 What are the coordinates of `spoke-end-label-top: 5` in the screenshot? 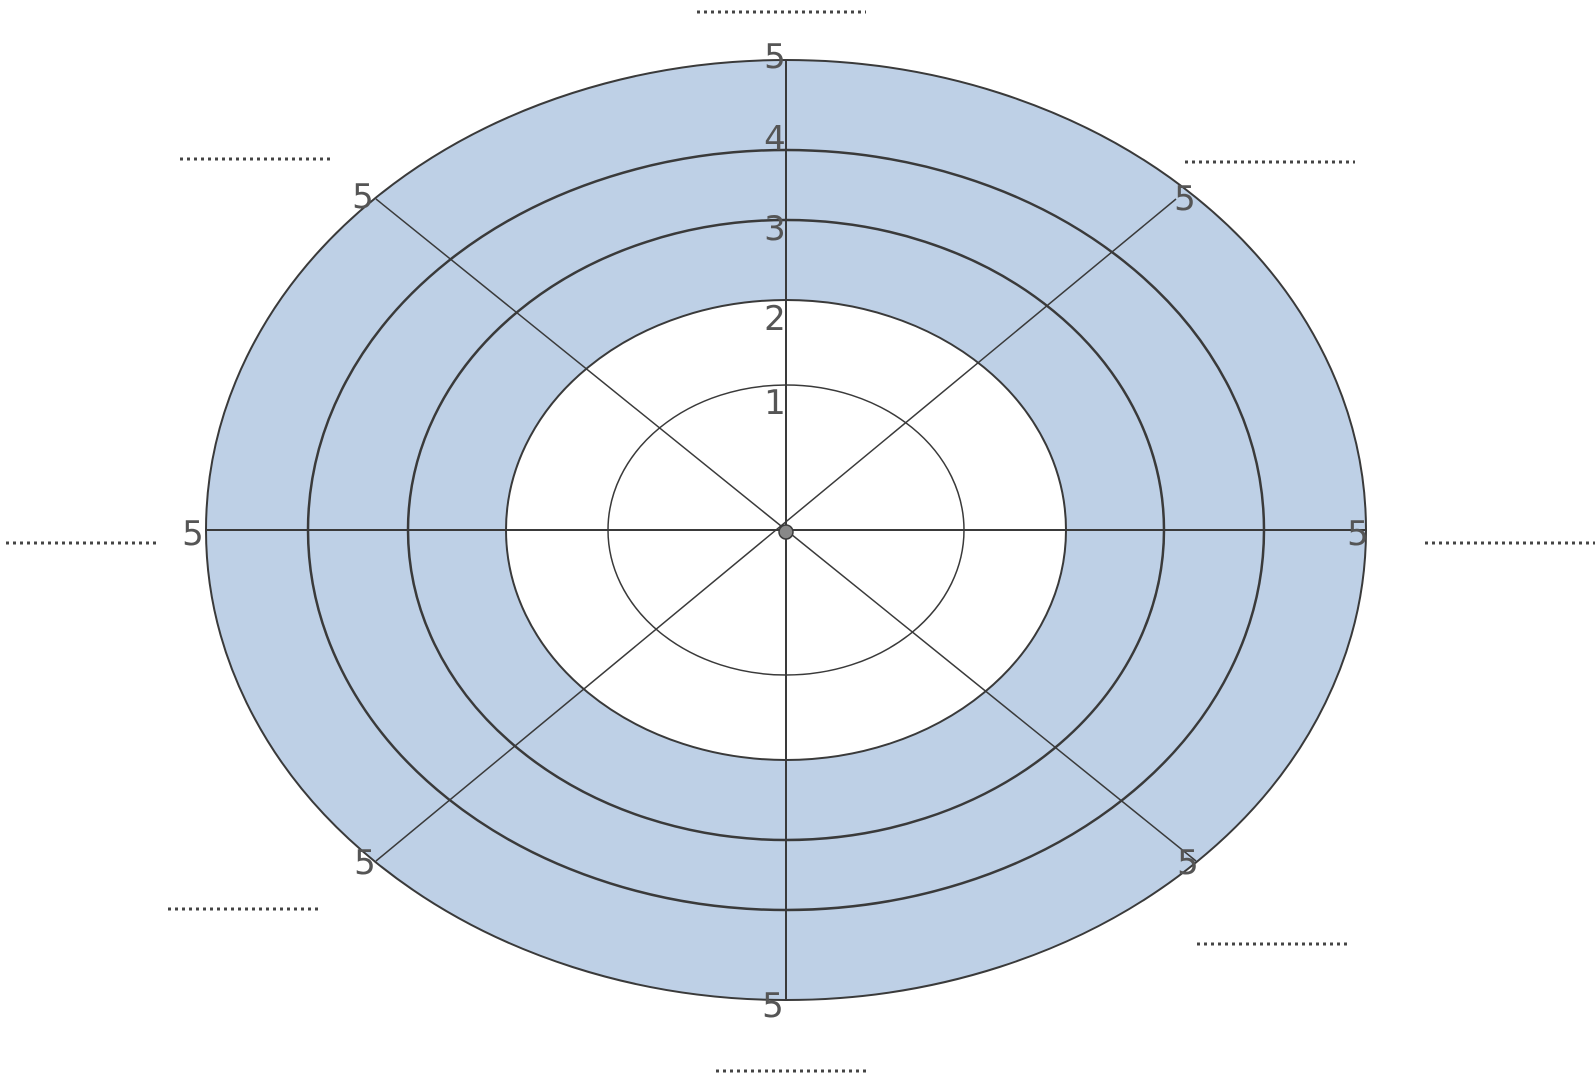 It's located at (775, 57).